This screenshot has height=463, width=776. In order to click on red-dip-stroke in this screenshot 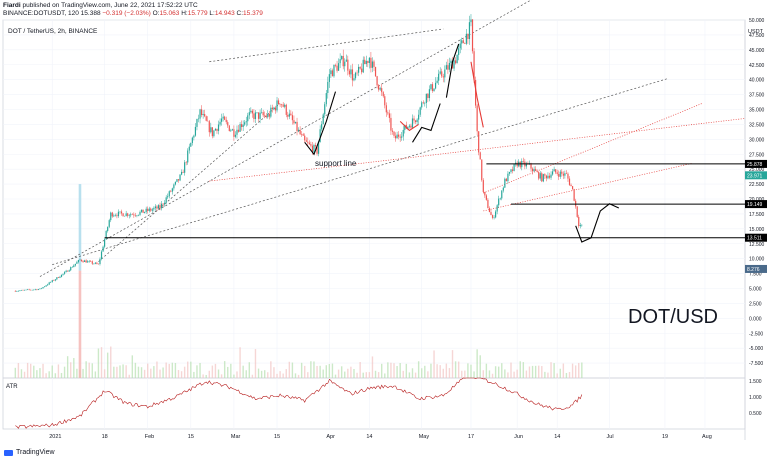, I will do `click(409, 126)`.